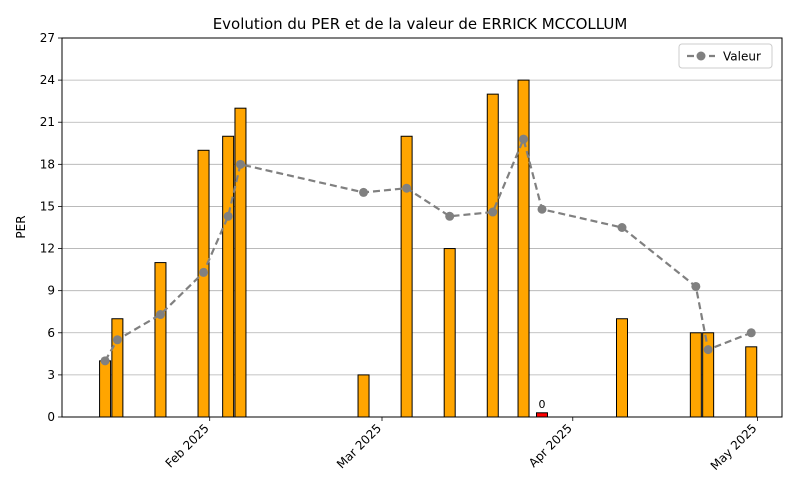  What do you see at coordinates (51, 291) in the screenshot?
I see `y-tick-label: 9` at bounding box center [51, 291].